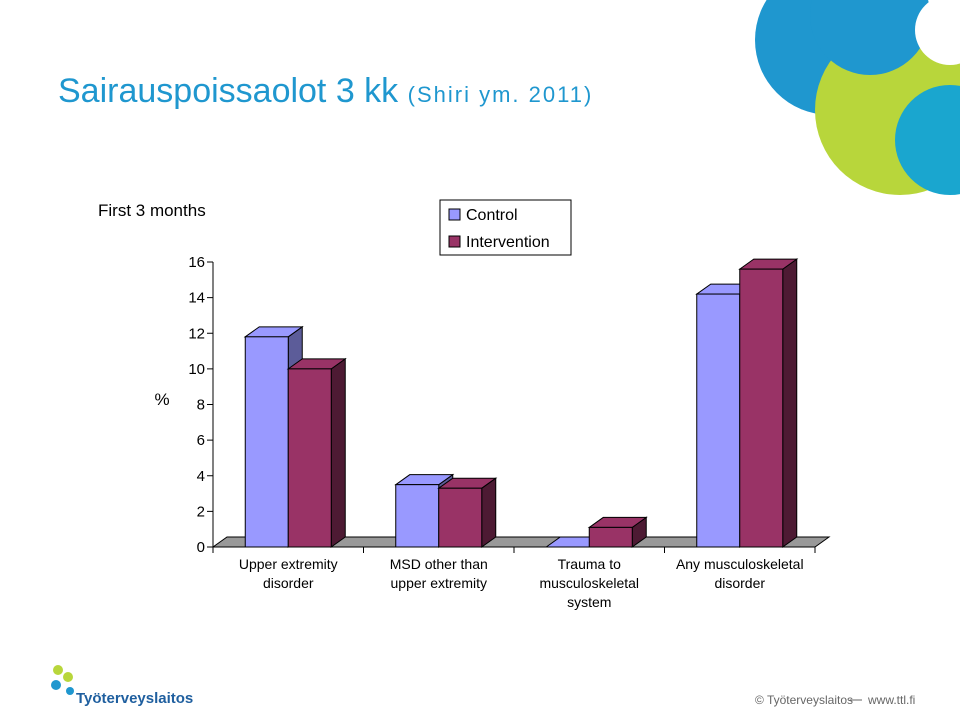 The image size is (960, 719). Describe the element at coordinates (122, 686) in the screenshot. I see `logo: Työterveyslaitos` at that location.